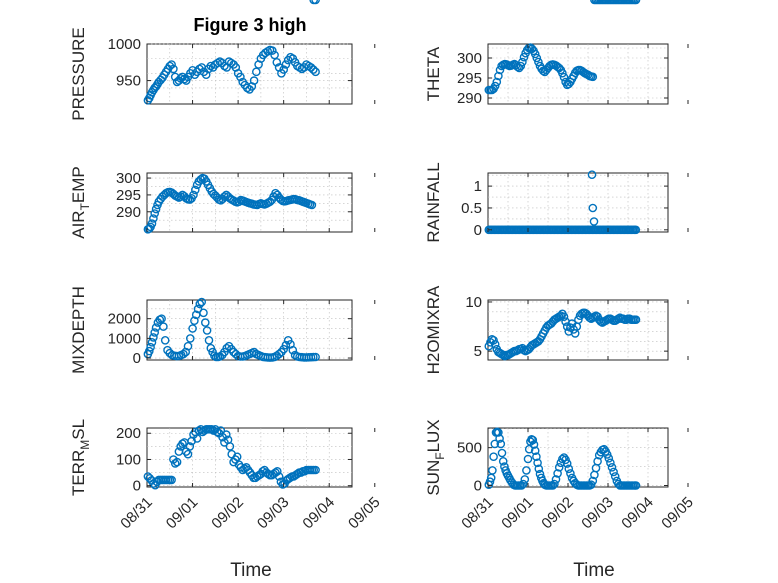 The image size is (778, 583). I want to click on y-tick-label: 10, so click(473, 302).